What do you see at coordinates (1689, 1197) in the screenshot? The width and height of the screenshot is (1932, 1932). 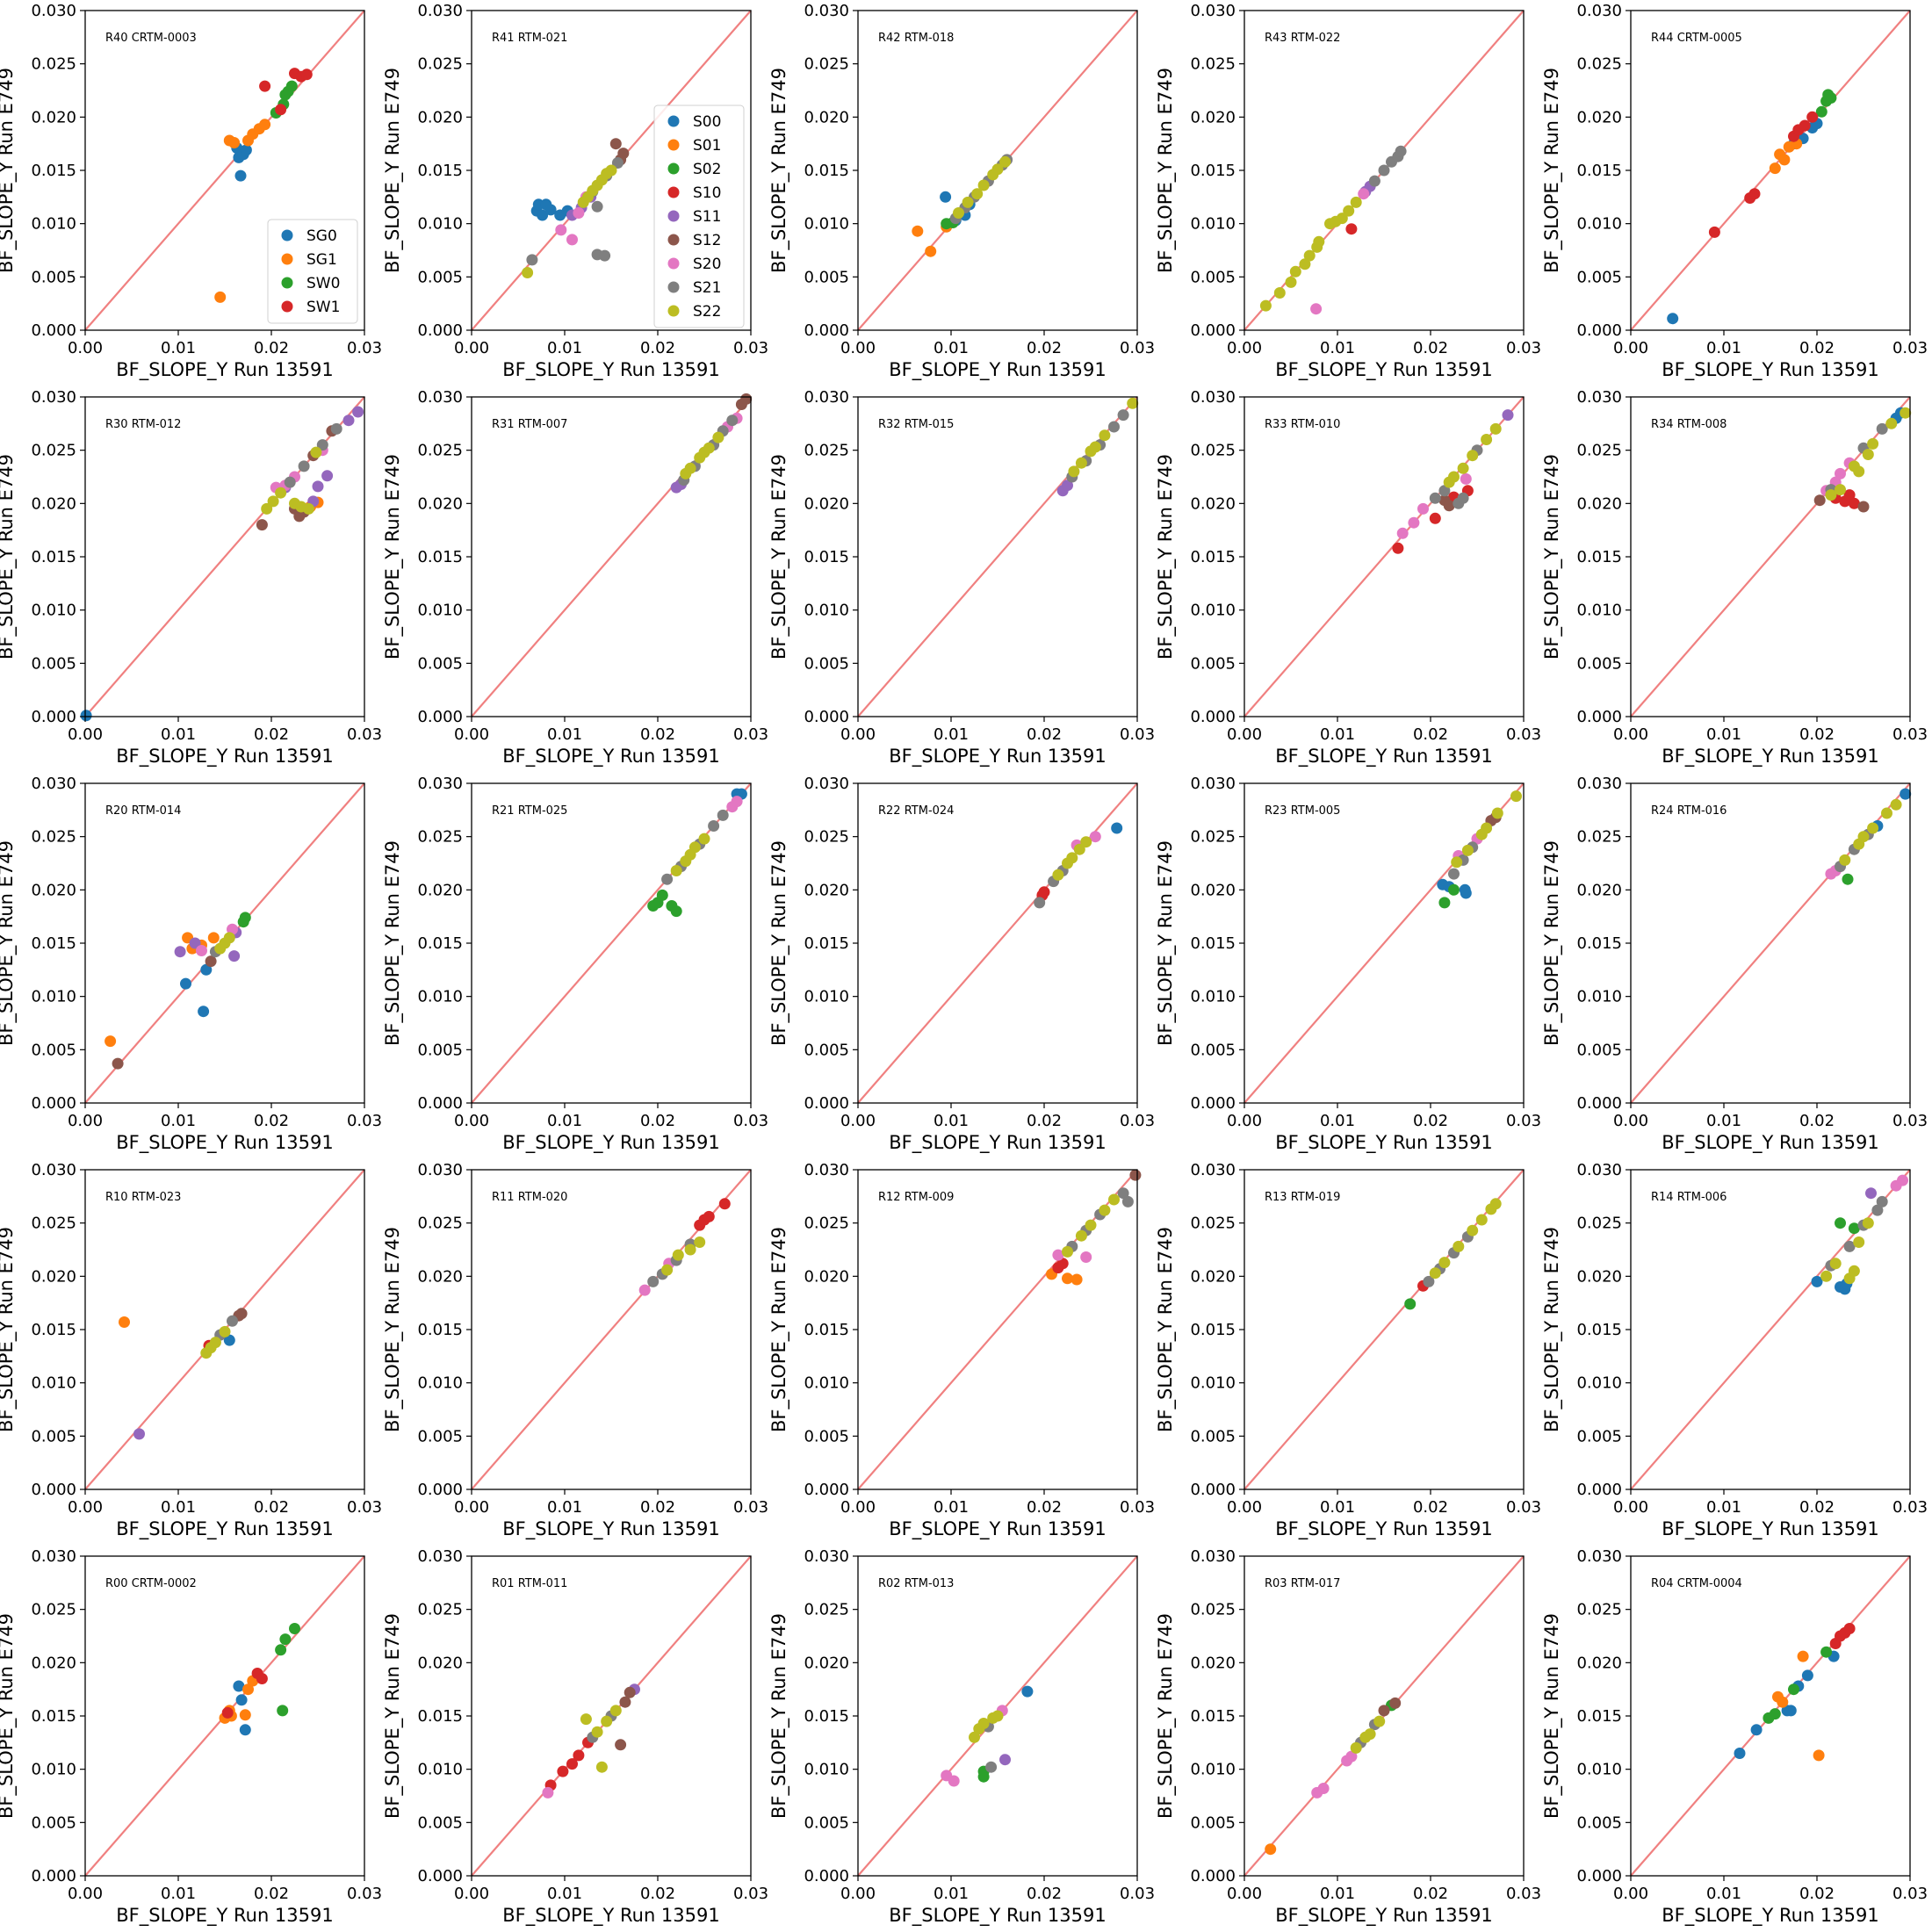 I see `panel-title: R14 RTM-006` at bounding box center [1689, 1197].